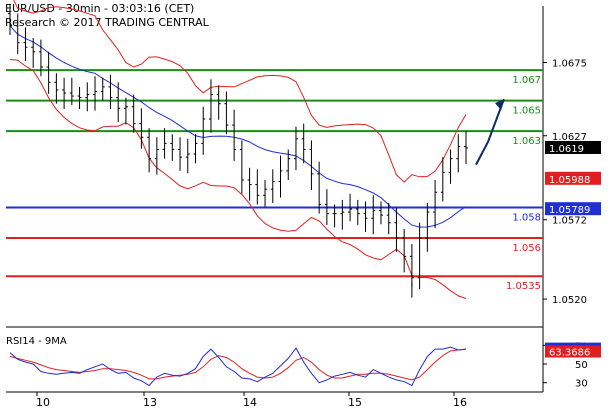  What do you see at coordinates (569, 137) in the screenshot?
I see `price-y-tick-label-1: 1.0627` at bounding box center [569, 137].